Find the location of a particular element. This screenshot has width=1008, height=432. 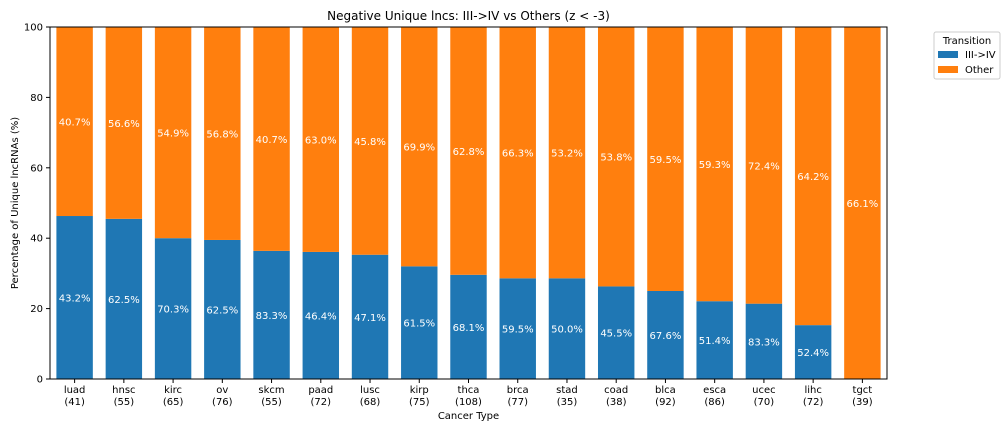

bar-iii-iv-kirp is located at coordinates (419, 322).